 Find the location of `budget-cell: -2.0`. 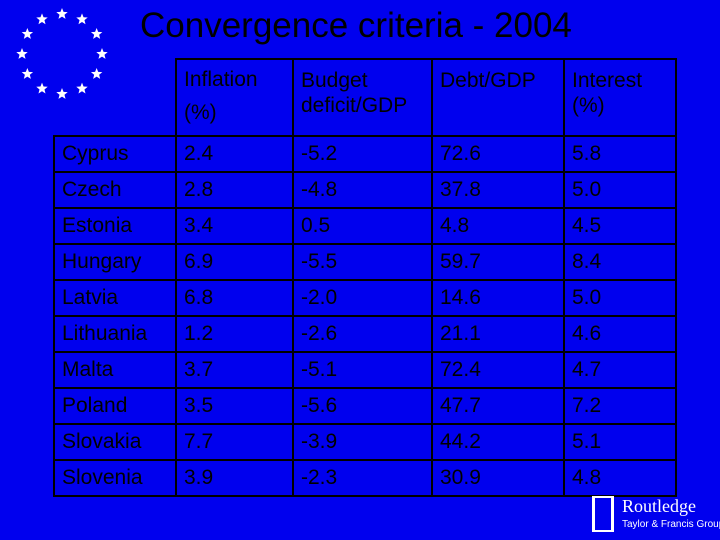

budget-cell: -2.0 is located at coordinates (362, 298).